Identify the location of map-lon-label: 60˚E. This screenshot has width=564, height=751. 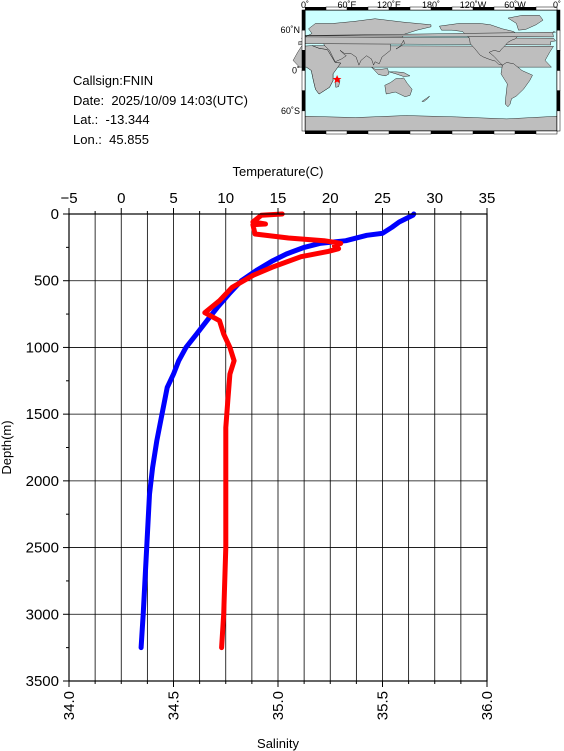
(346, 5).